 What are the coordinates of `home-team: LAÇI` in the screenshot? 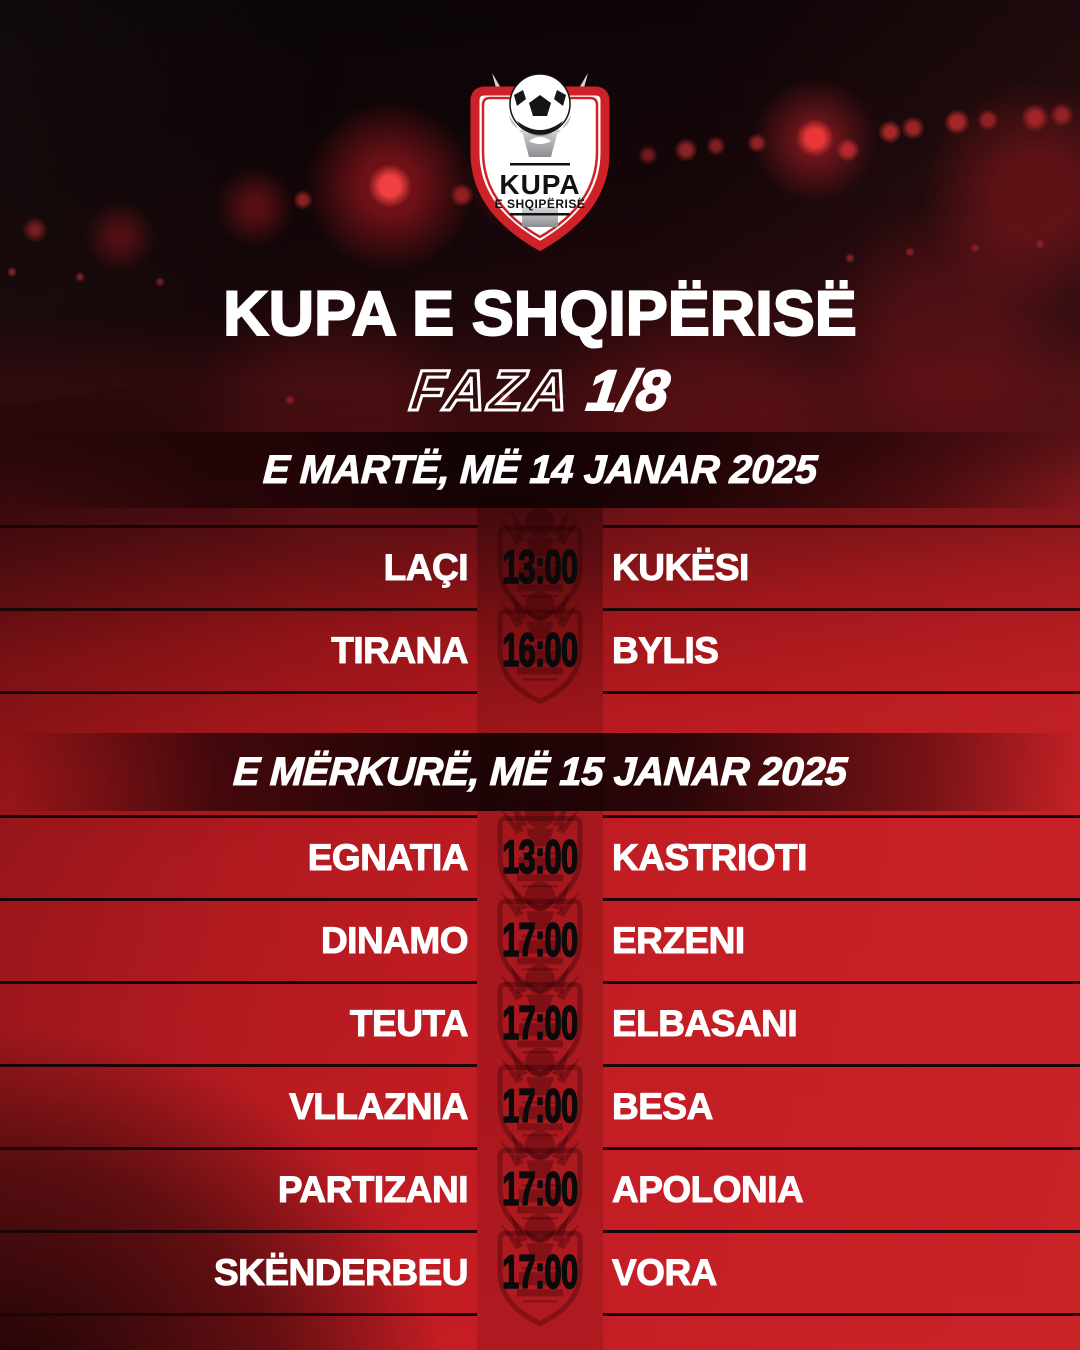 It's located at (426, 568).